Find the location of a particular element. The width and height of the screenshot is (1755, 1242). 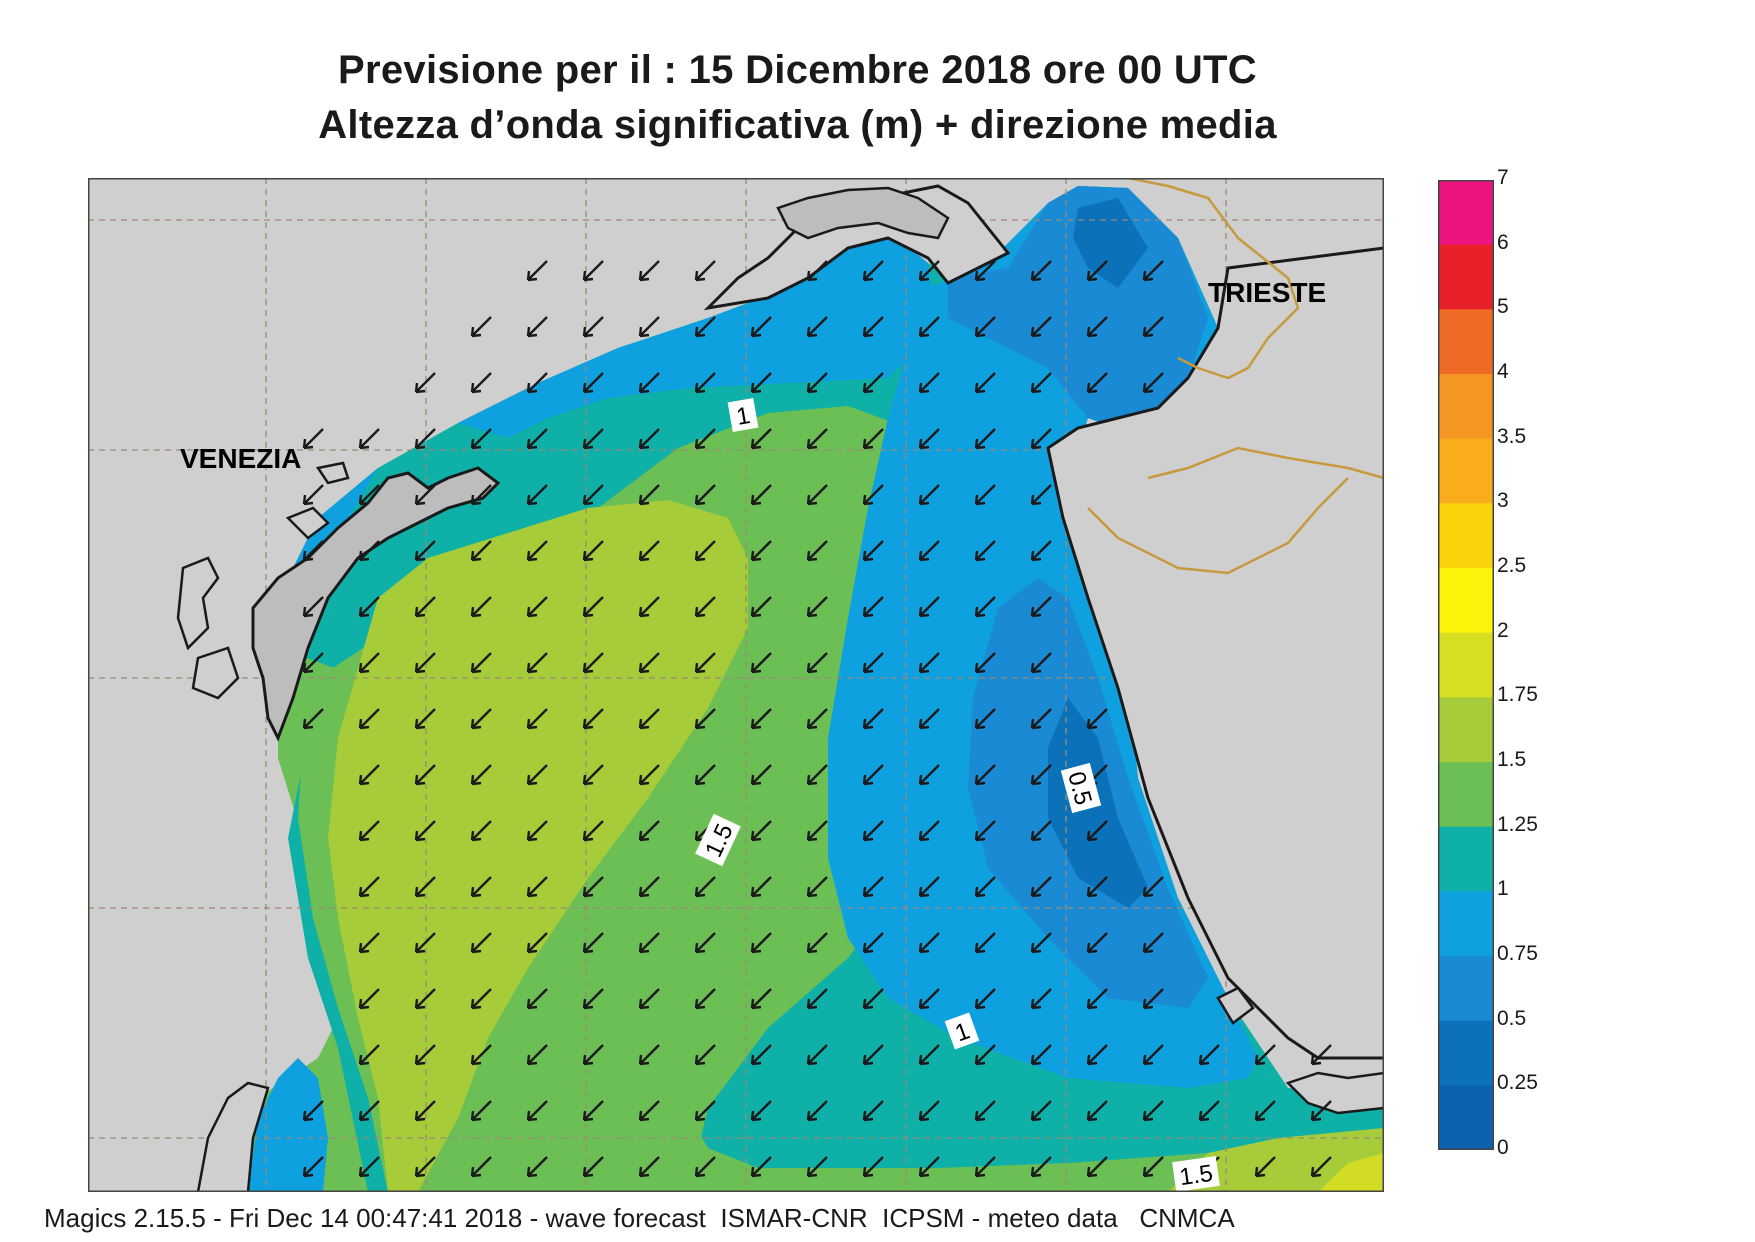

legend-label: 0.75 is located at coordinates (1517, 953).